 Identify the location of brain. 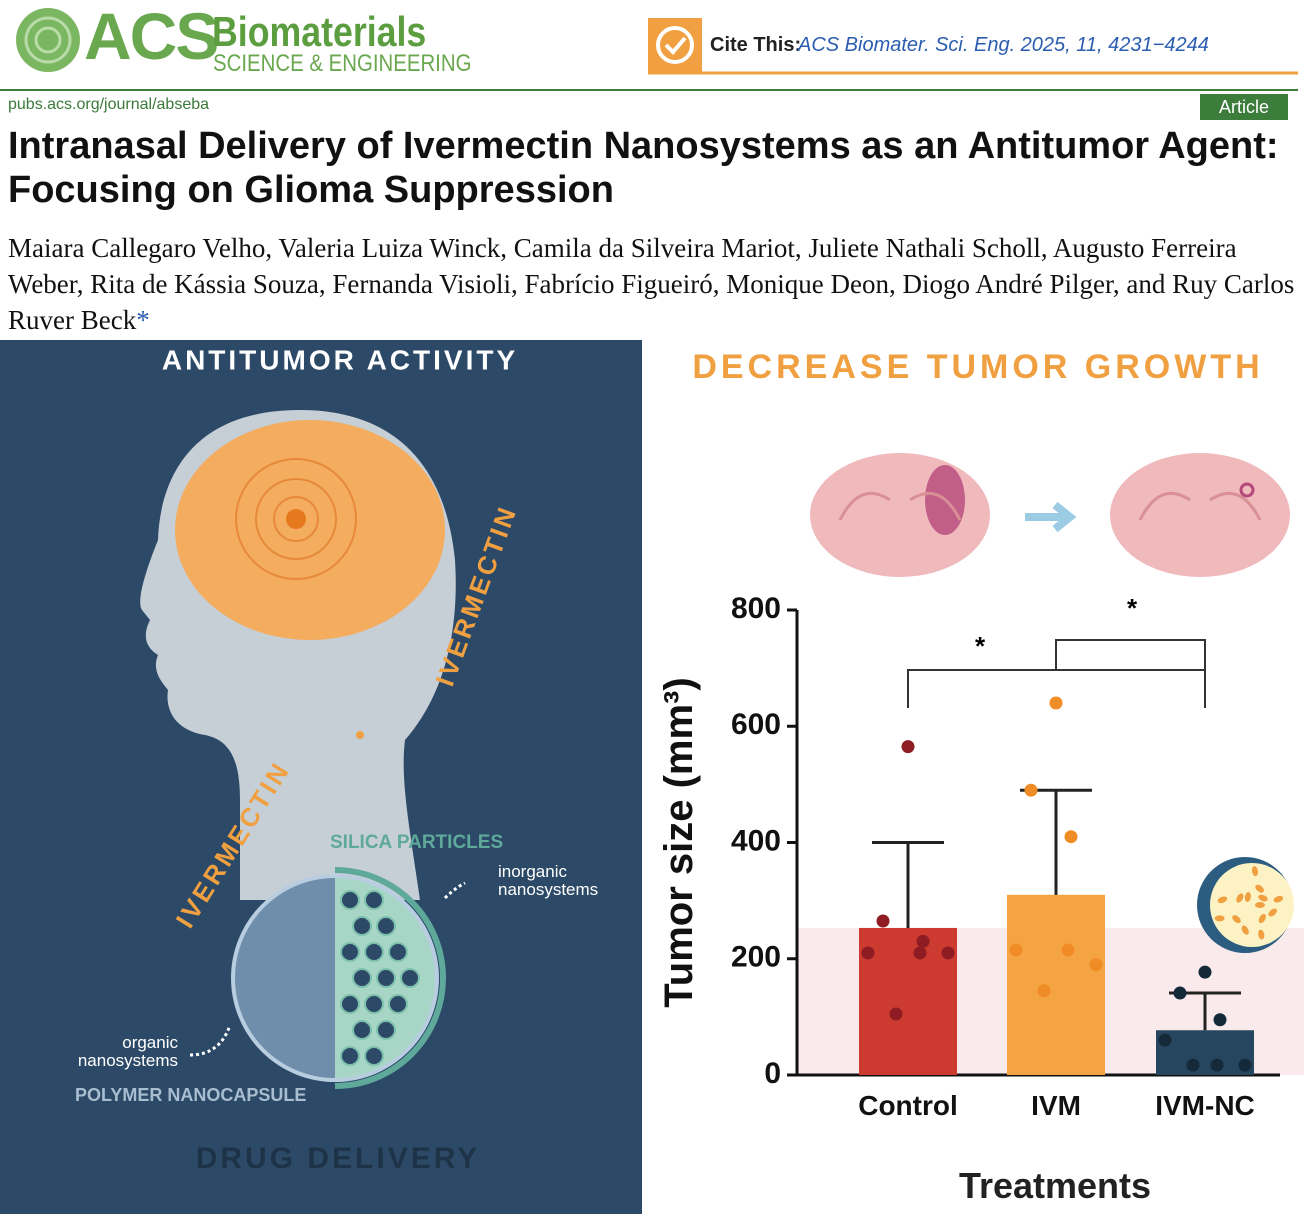
(310, 530).